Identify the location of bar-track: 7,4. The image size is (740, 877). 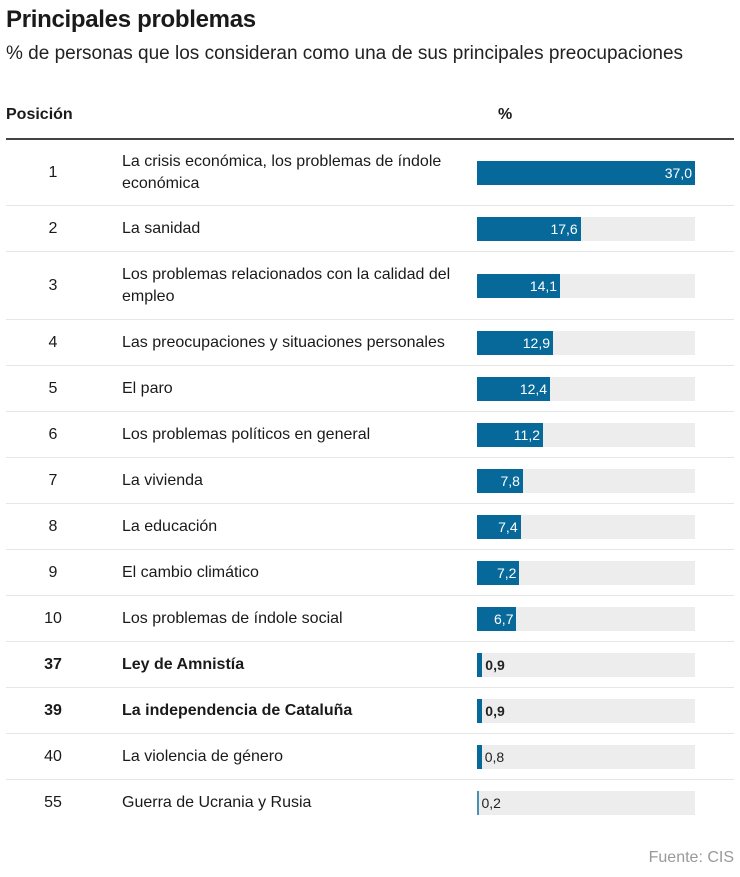
(586, 526).